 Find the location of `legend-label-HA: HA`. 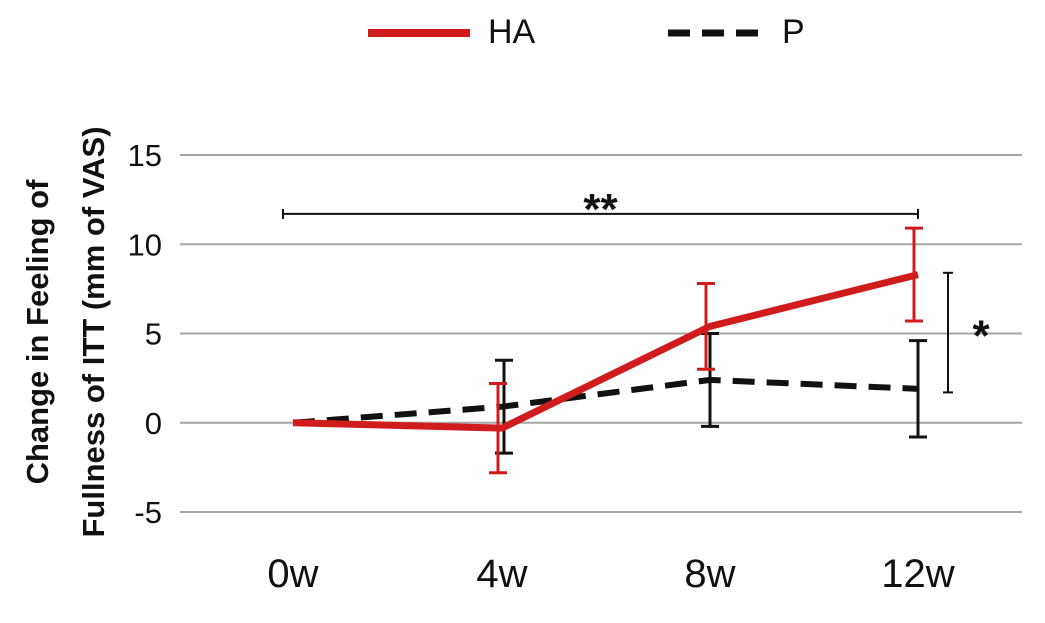

legend-label-HA: HA is located at coordinates (512, 32).